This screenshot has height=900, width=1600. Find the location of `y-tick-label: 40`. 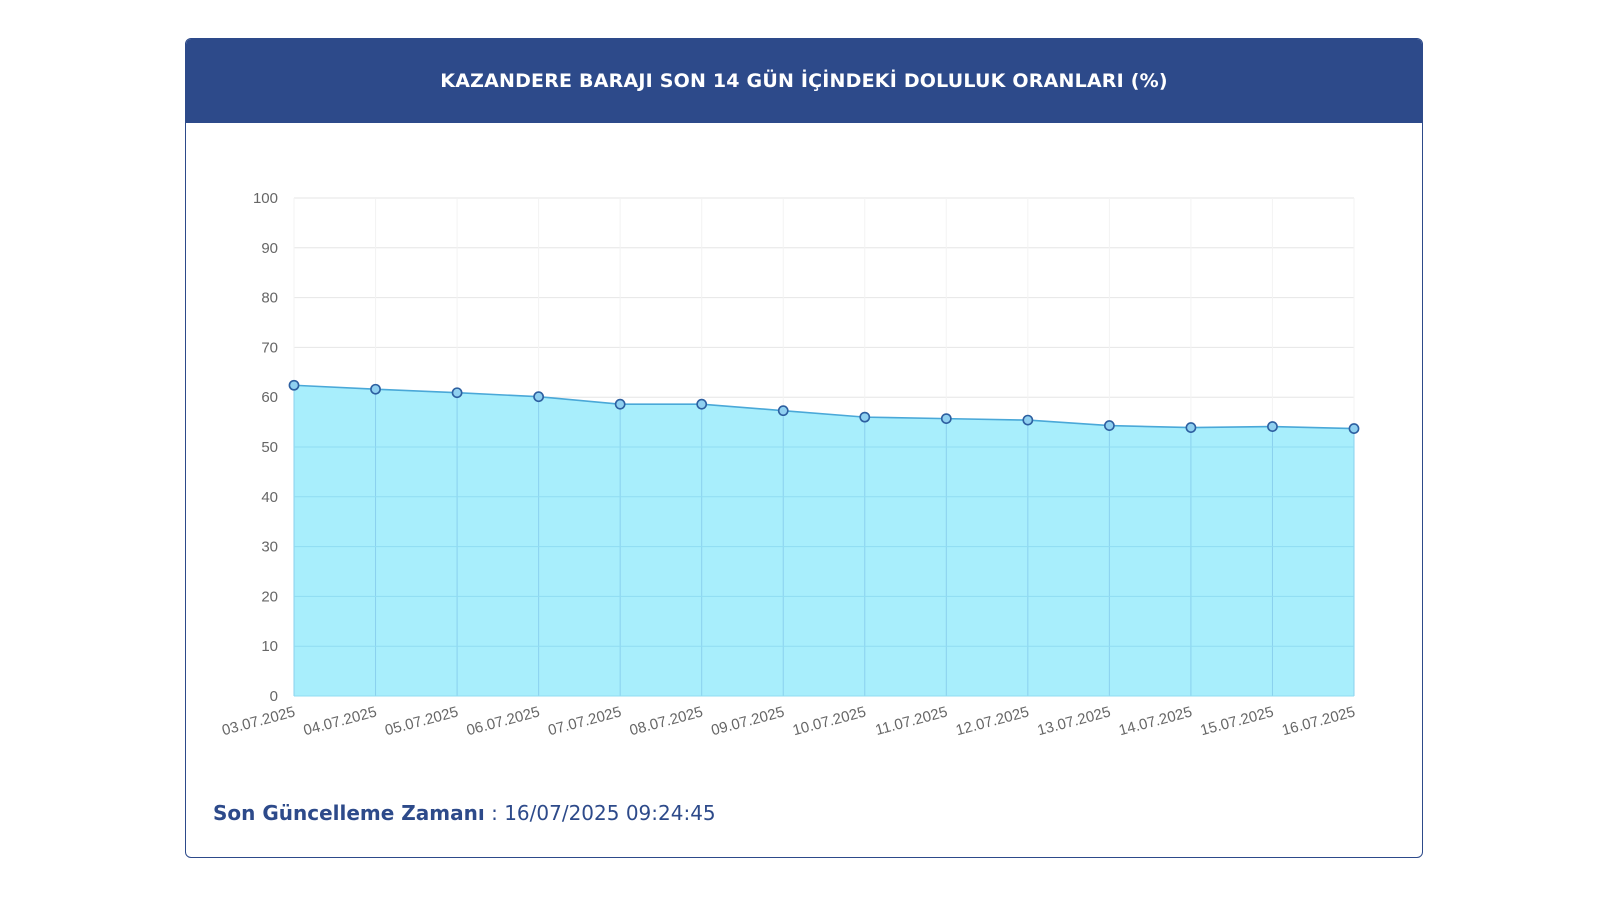

y-tick-label: 40 is located at coordinates (269, 497).